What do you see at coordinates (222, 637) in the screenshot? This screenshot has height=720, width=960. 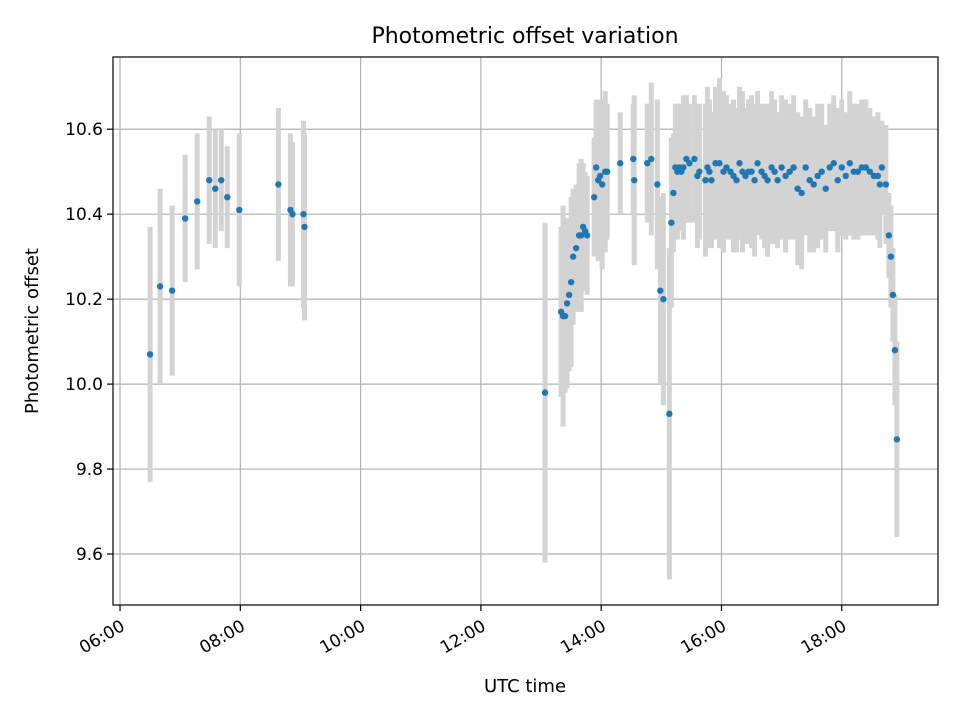 I see `x-tick-label: 08:00` at bounding box center [222, 637].